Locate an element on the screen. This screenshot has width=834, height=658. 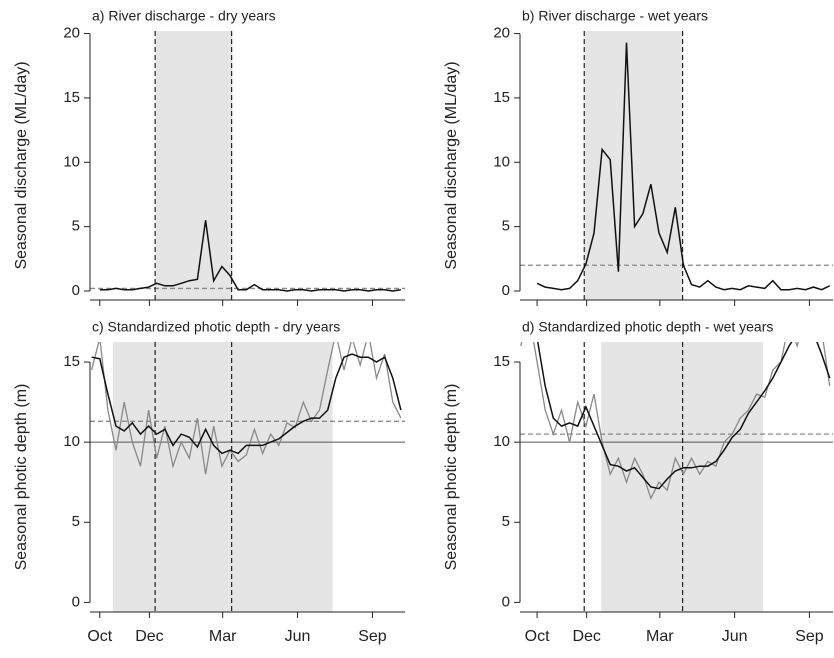
panel-title: d) Standardized photic depth - wet years is located at coordinates (647, 327).